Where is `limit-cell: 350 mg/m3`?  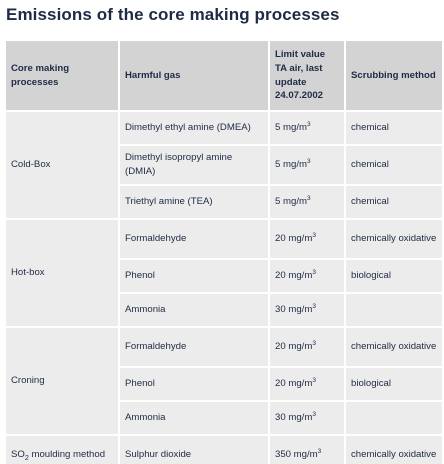
limit-cell: 350 mg/m3 is located at coordinates (307, 449).